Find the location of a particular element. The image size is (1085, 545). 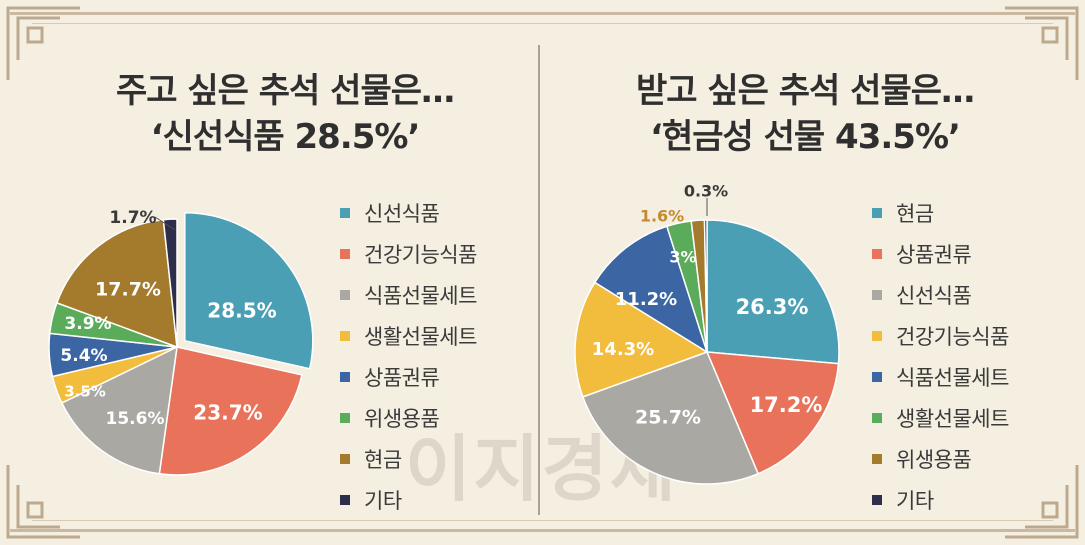

data-label-1-6: 1.6% is located at coordinates (662, 216).